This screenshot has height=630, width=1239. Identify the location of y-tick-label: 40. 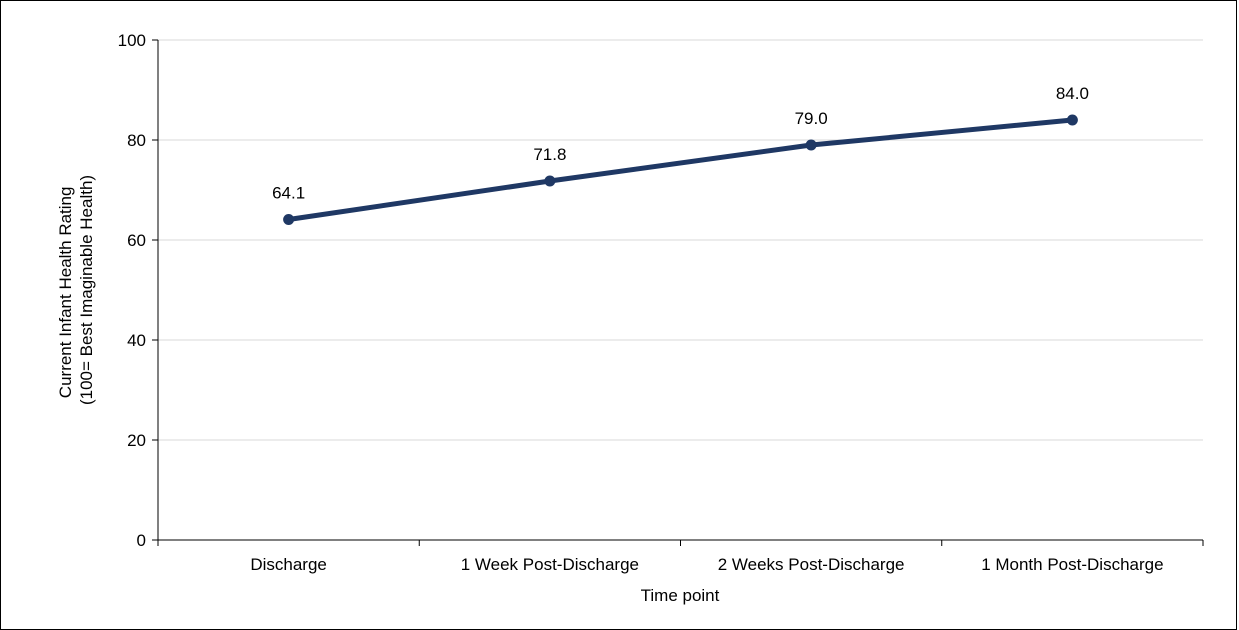
(136, 340).